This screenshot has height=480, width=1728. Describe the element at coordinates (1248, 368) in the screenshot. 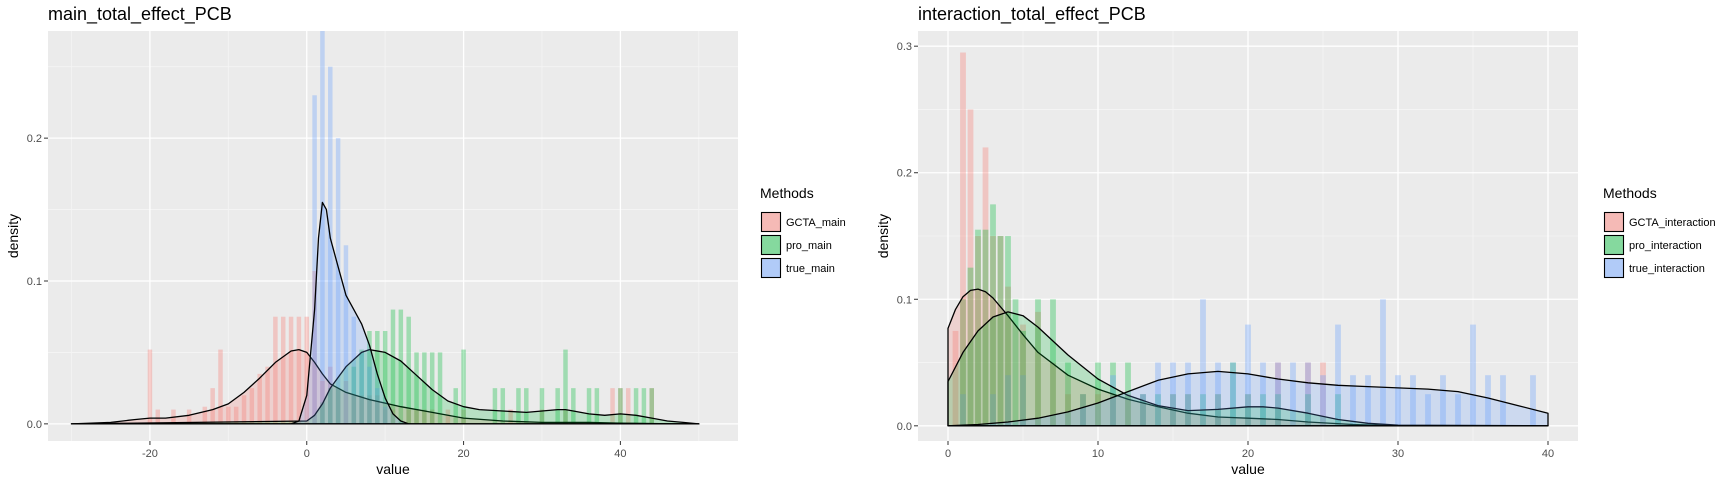

I see `density-area-pro_interaction` at that location.